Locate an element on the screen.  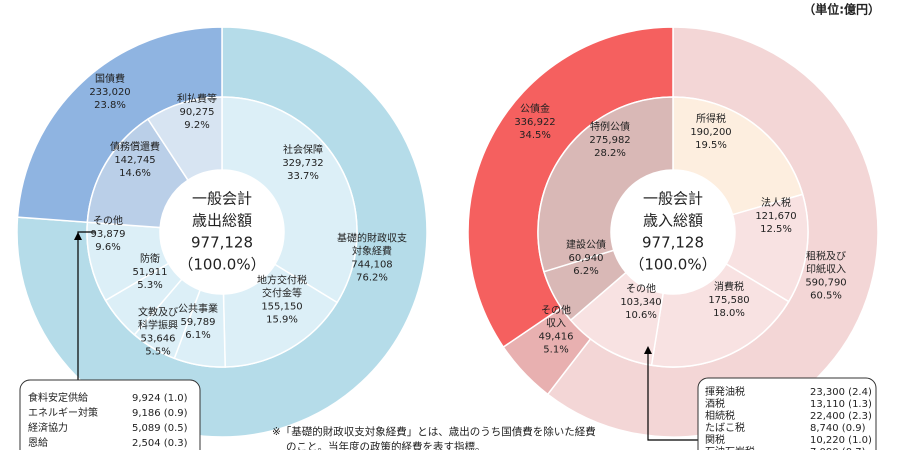
detail-name: 関税 is located at coordinates (715, 439).